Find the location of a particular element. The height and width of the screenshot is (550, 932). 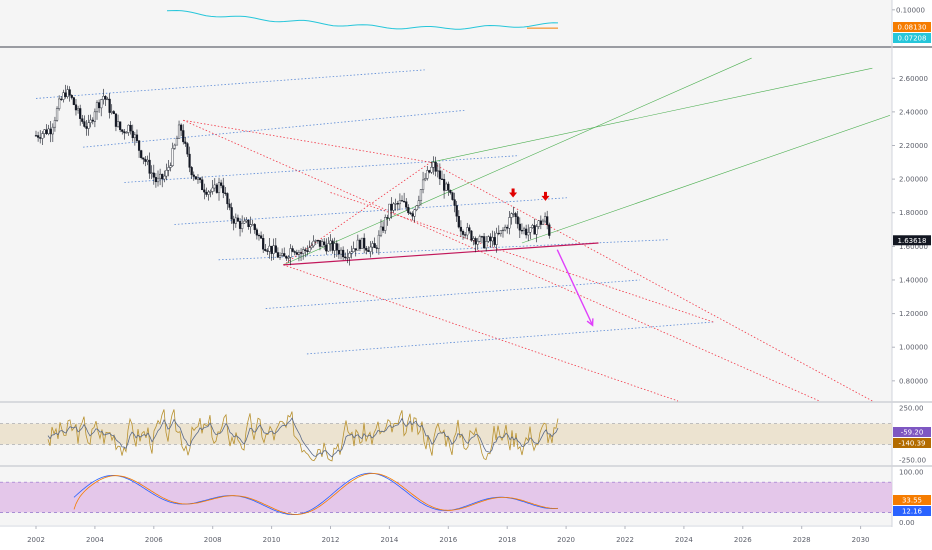

top-indicator-panel is located at coordinates (446, 23).